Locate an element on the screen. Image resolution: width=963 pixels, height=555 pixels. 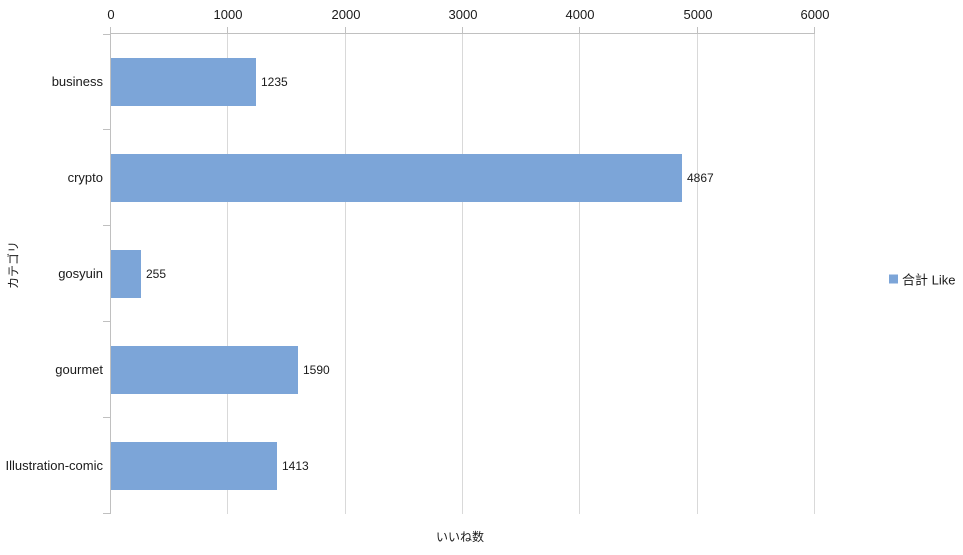
category-label: gosyuin is located at coordinates (80, 273).